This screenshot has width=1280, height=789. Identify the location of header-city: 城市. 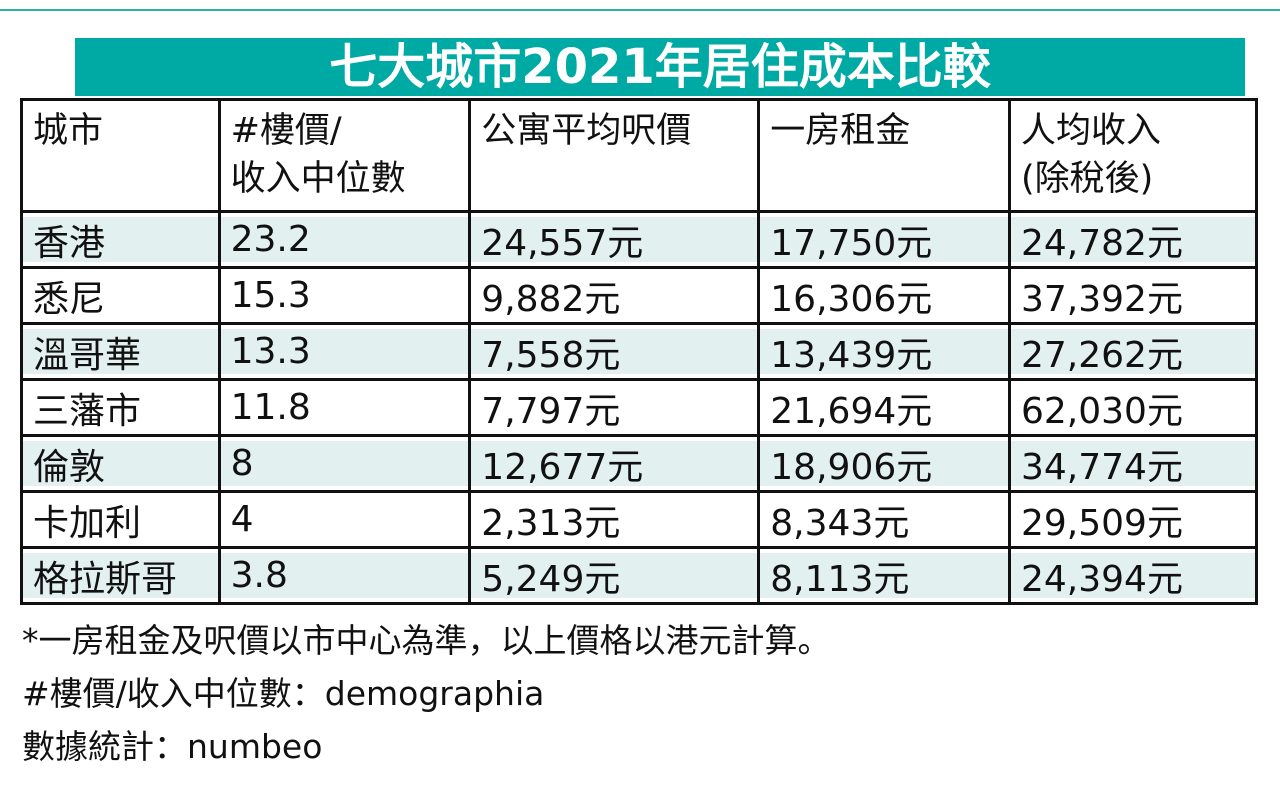
(120, 155).